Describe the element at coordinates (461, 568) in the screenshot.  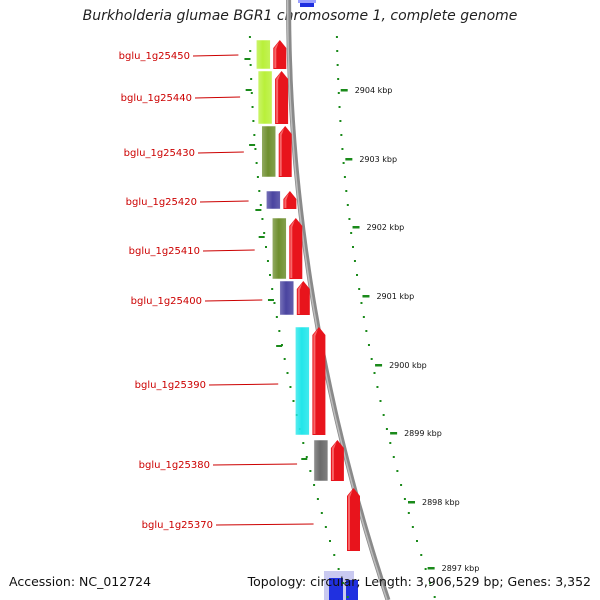
I see `scale-tick-label: 2897 kbp` at that location.